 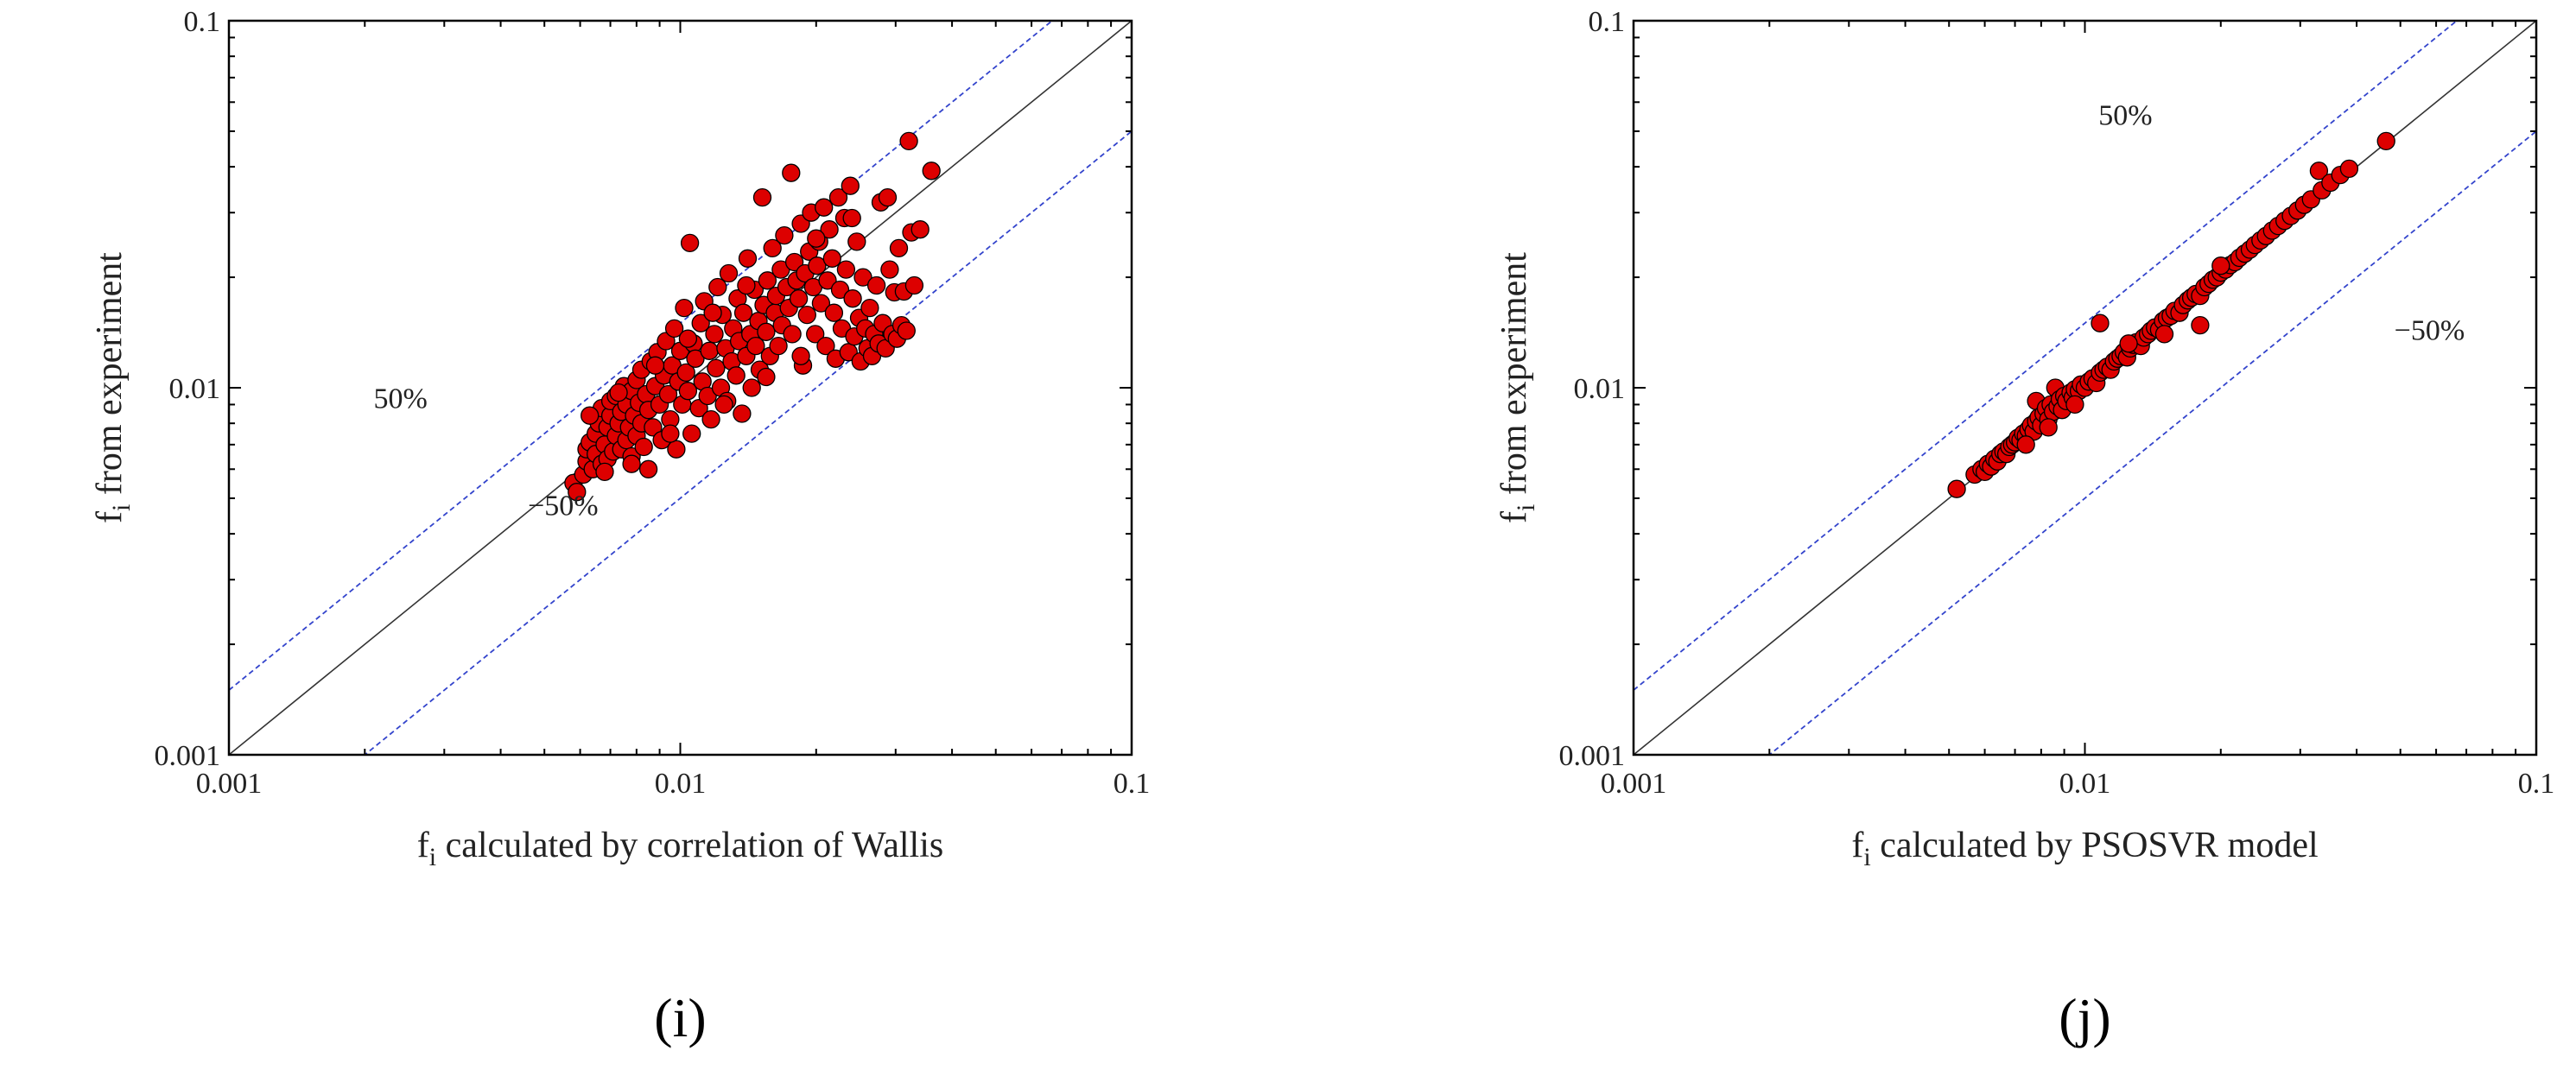 What do you see at coordinates (2095, 845) in the screenshot?
I see `x-label-rest: calculated by PSOSVR model` at bounding box center [2095, 845].